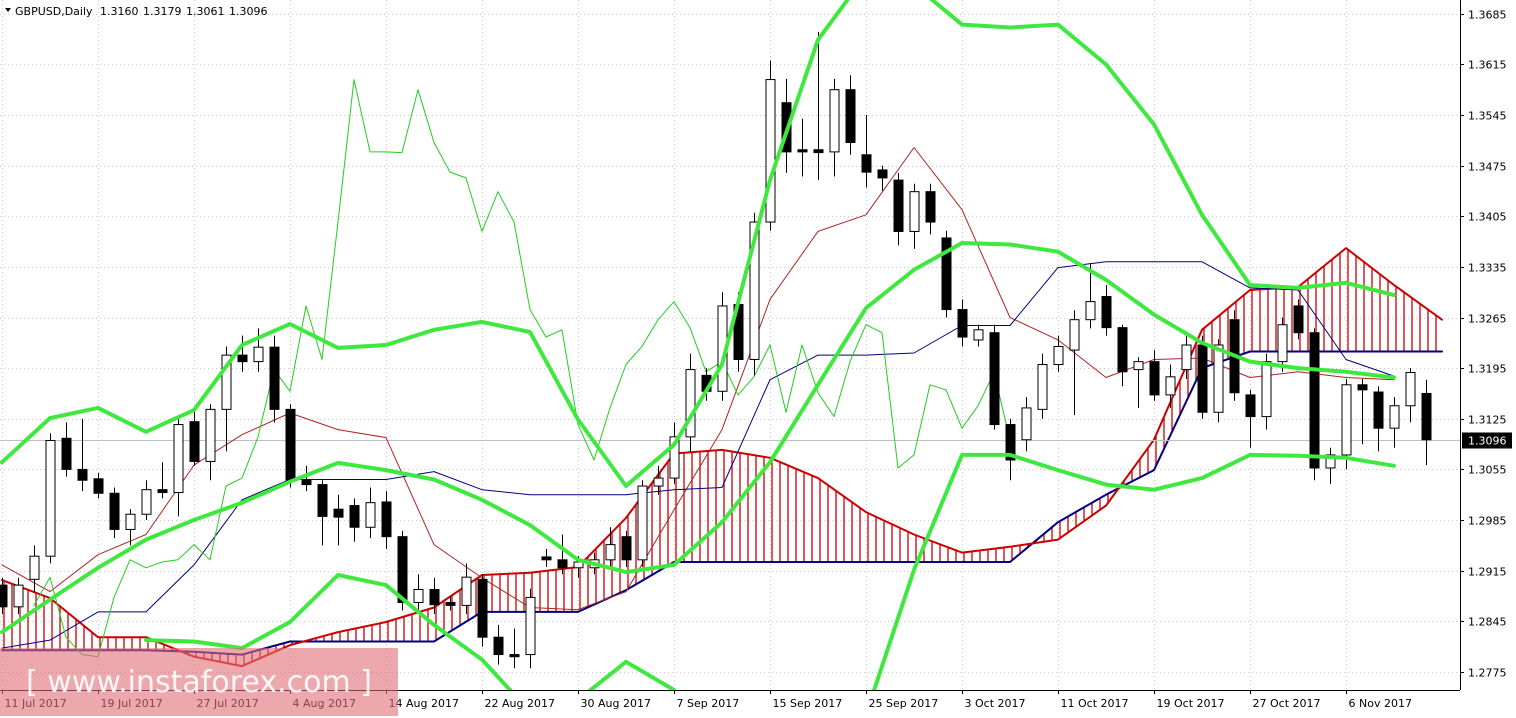 This screenshot has width=1516, height=718. Describe the element at coordinates (1287, 703) in the screenshot. I see `x-tick-label: 27 Oct 2017` at that location.